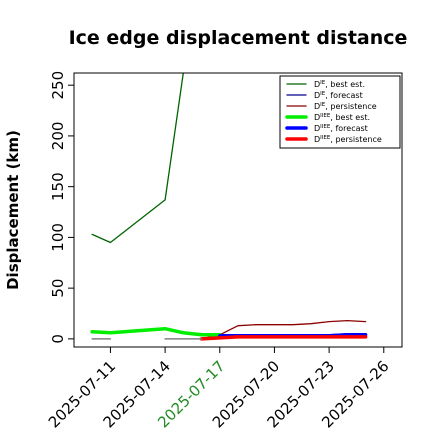 This screenshot has width=440, height=440. Describe the element at coordinates (345, 106) in the screenshot. I see `legend-label: DIE, persistence` at that location.